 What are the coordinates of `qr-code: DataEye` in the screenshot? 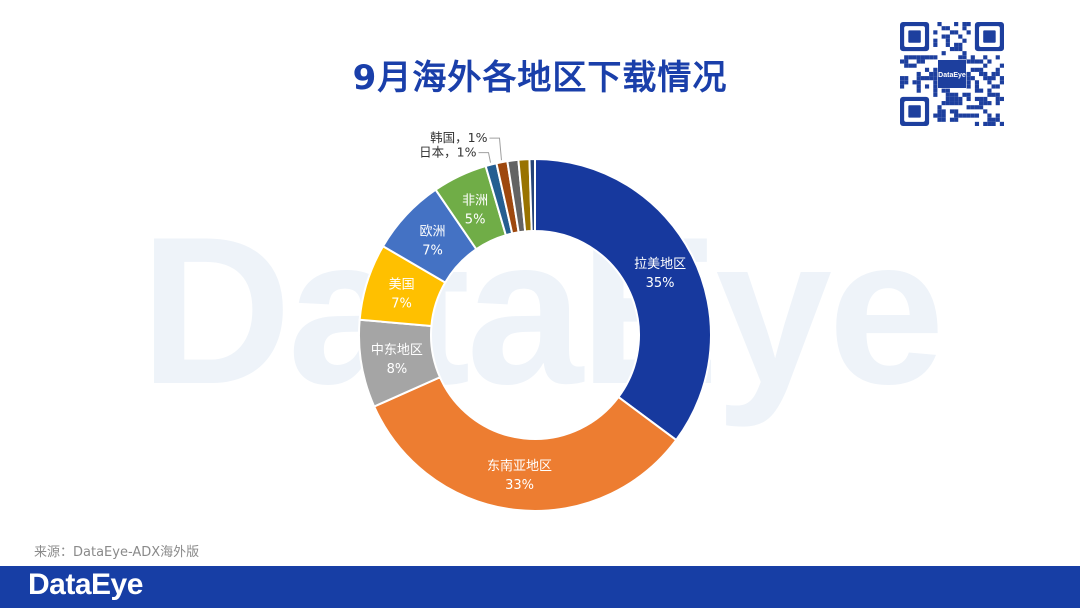 It's located at (952, 74).